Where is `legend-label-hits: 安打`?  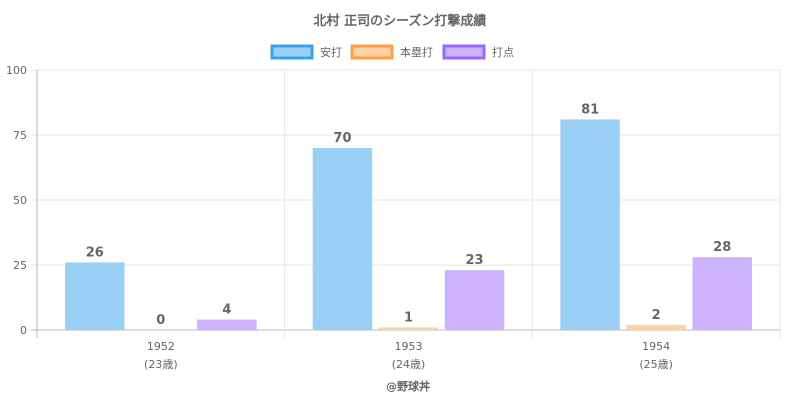
legend-label-hits: 安打 is located at coordinates (331, 52).